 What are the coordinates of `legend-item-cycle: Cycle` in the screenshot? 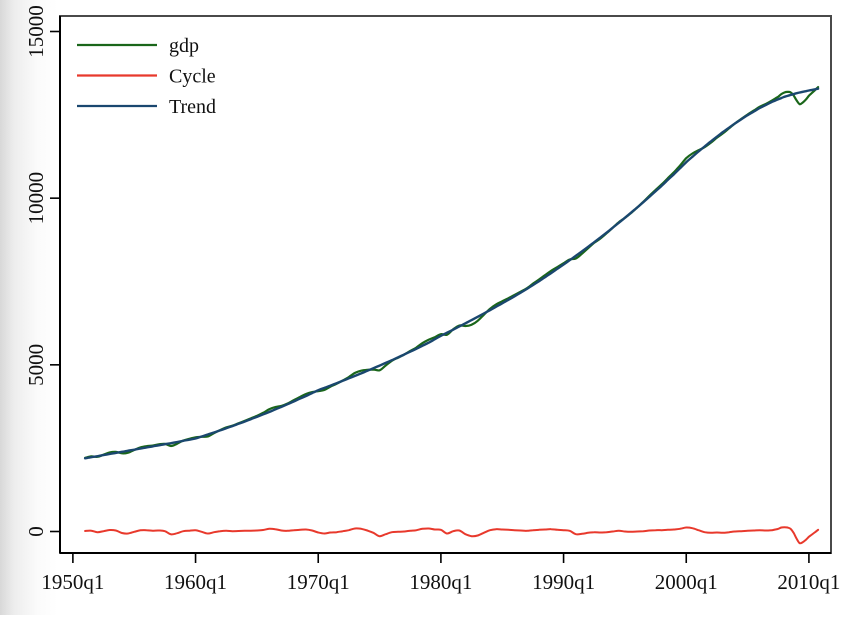 It's located at (146, 77).